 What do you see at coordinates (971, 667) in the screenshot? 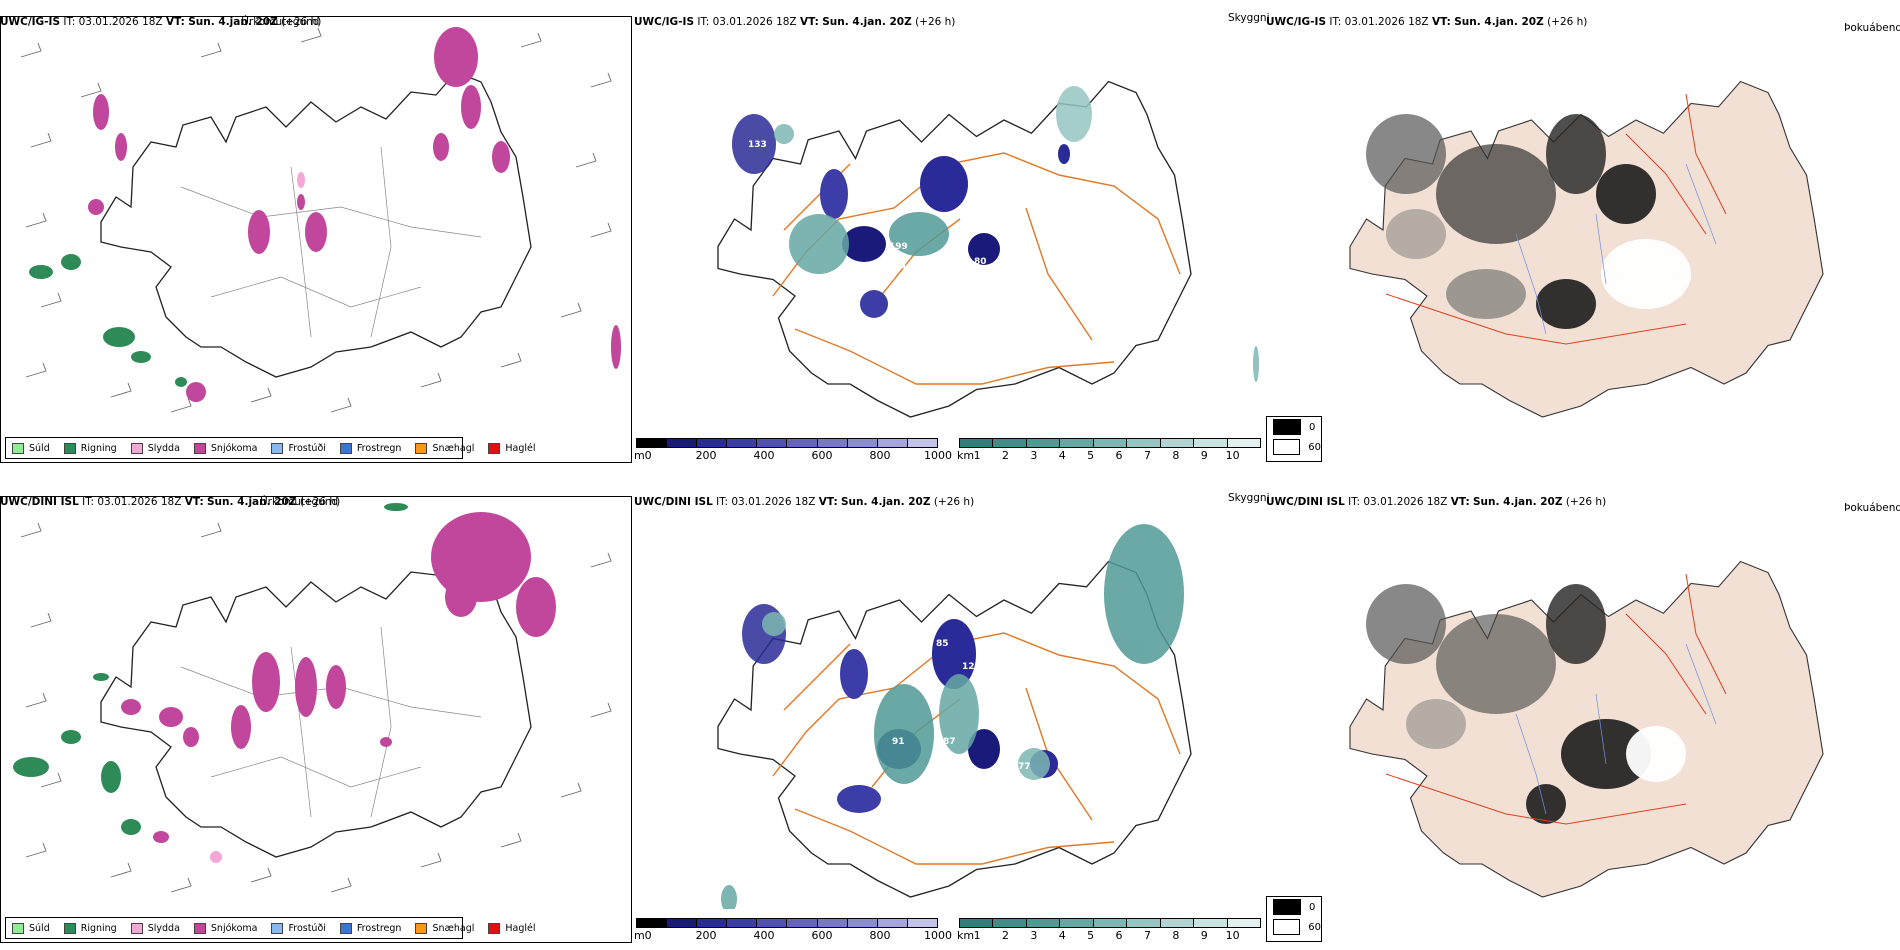
I see `label-bottom-5: 123` at bounding box center [971, 667].